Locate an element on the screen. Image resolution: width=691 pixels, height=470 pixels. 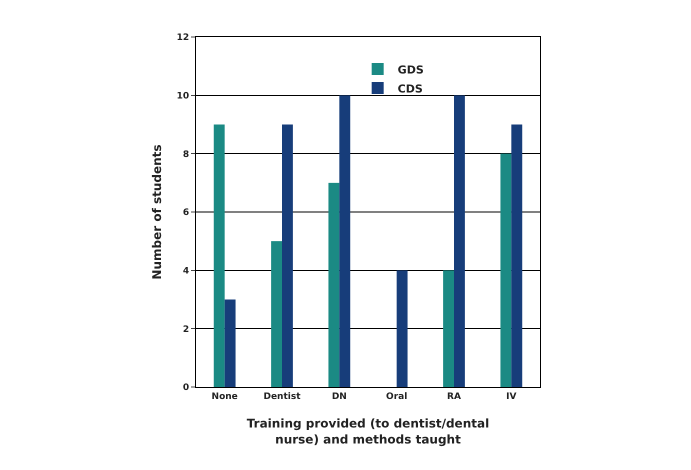
y-tick-label: 6 is located at coordinates (186, 213).